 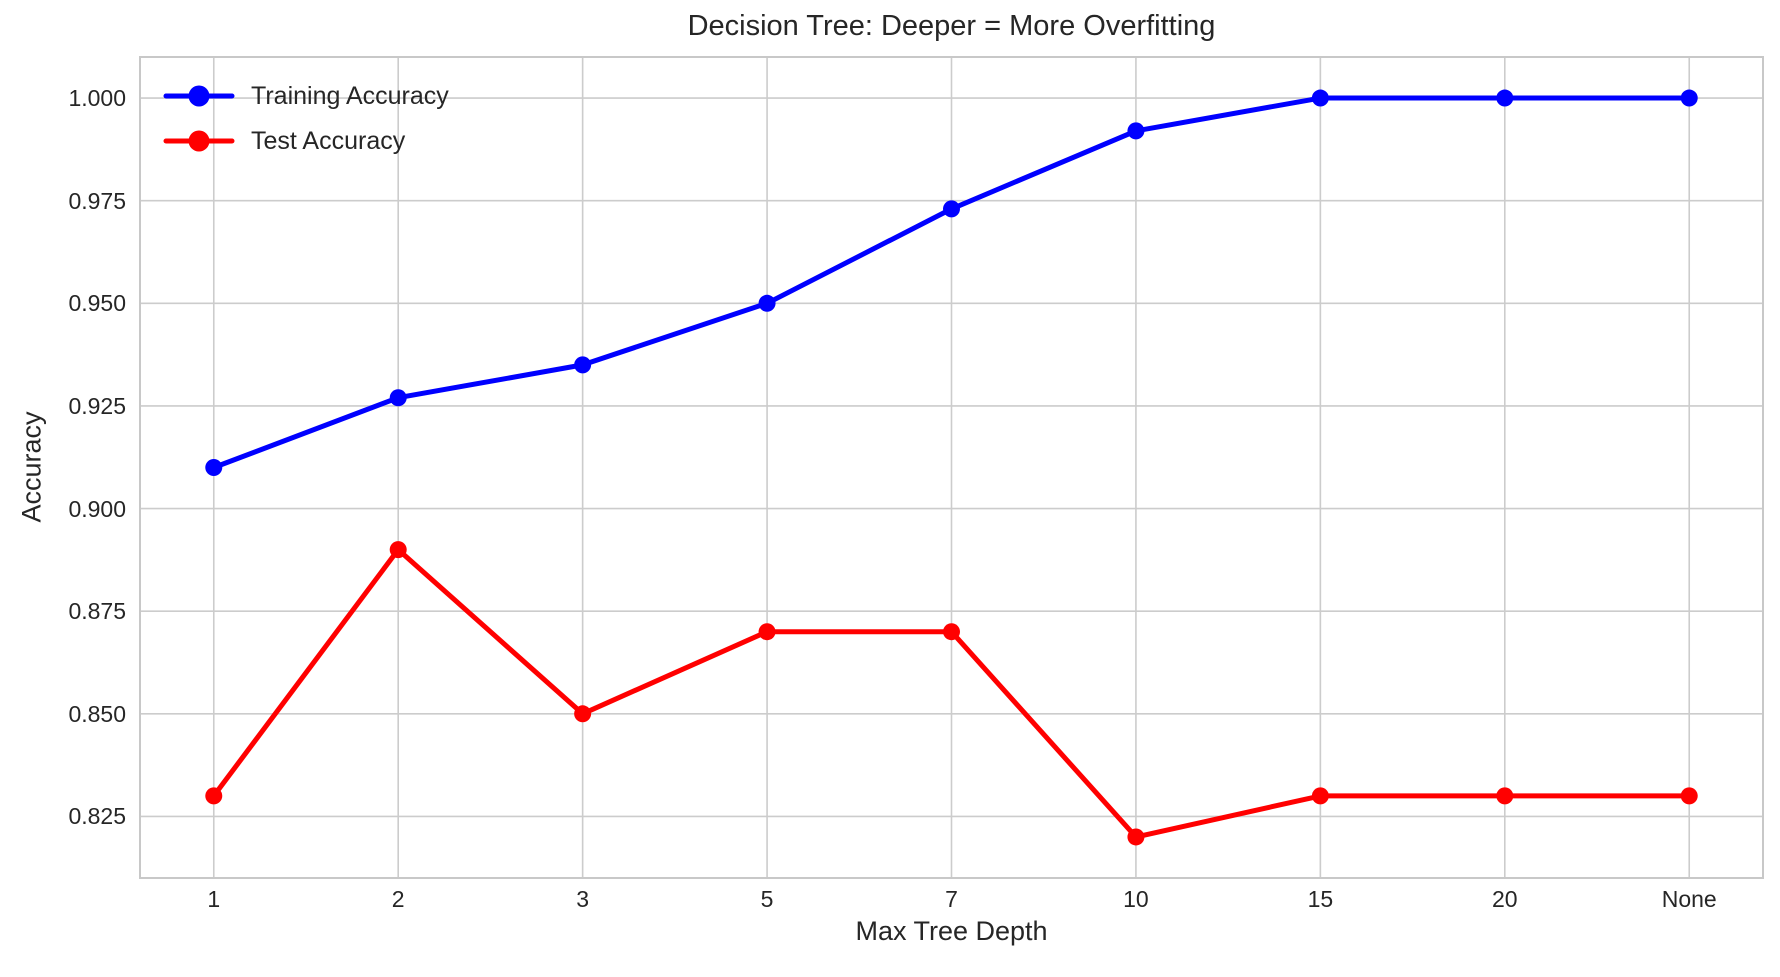 What do you see at coordinates (1136, 899) in the screenshot?
I see `x-tick-label: 10` at bounding box center [1136, 899].